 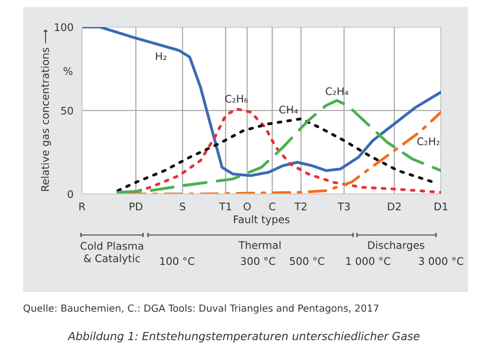 What do you see at coordinates (67, 110) in the screenshot?
I see `y-tick-label: 50` at bounding box center [67, 110].